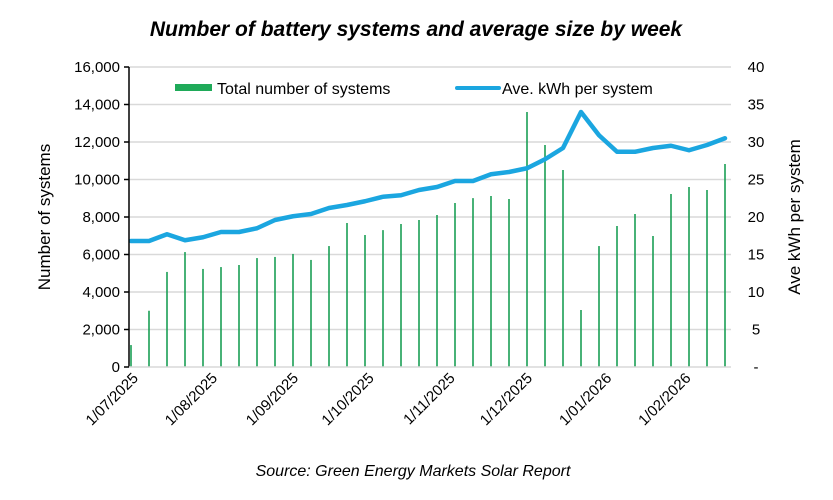  Describe the element at coordinates (101, 292) in the screenshot. I see `y-tick-label: 4,000` at that location.